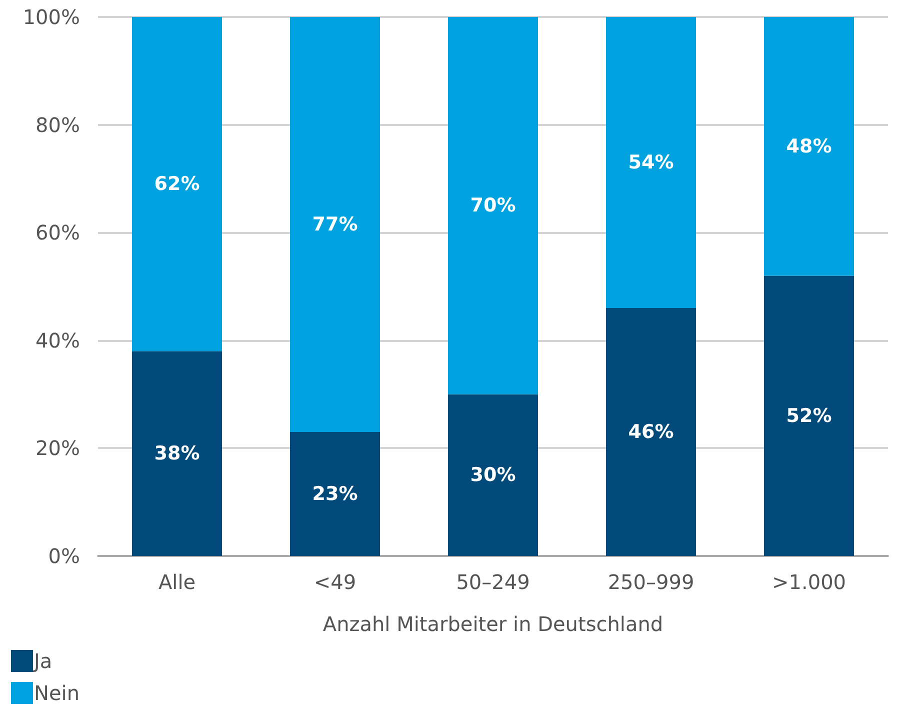 The height and width of the screenshot is (711, 922). I want to click on data-label: 62%, so click(177, 184).